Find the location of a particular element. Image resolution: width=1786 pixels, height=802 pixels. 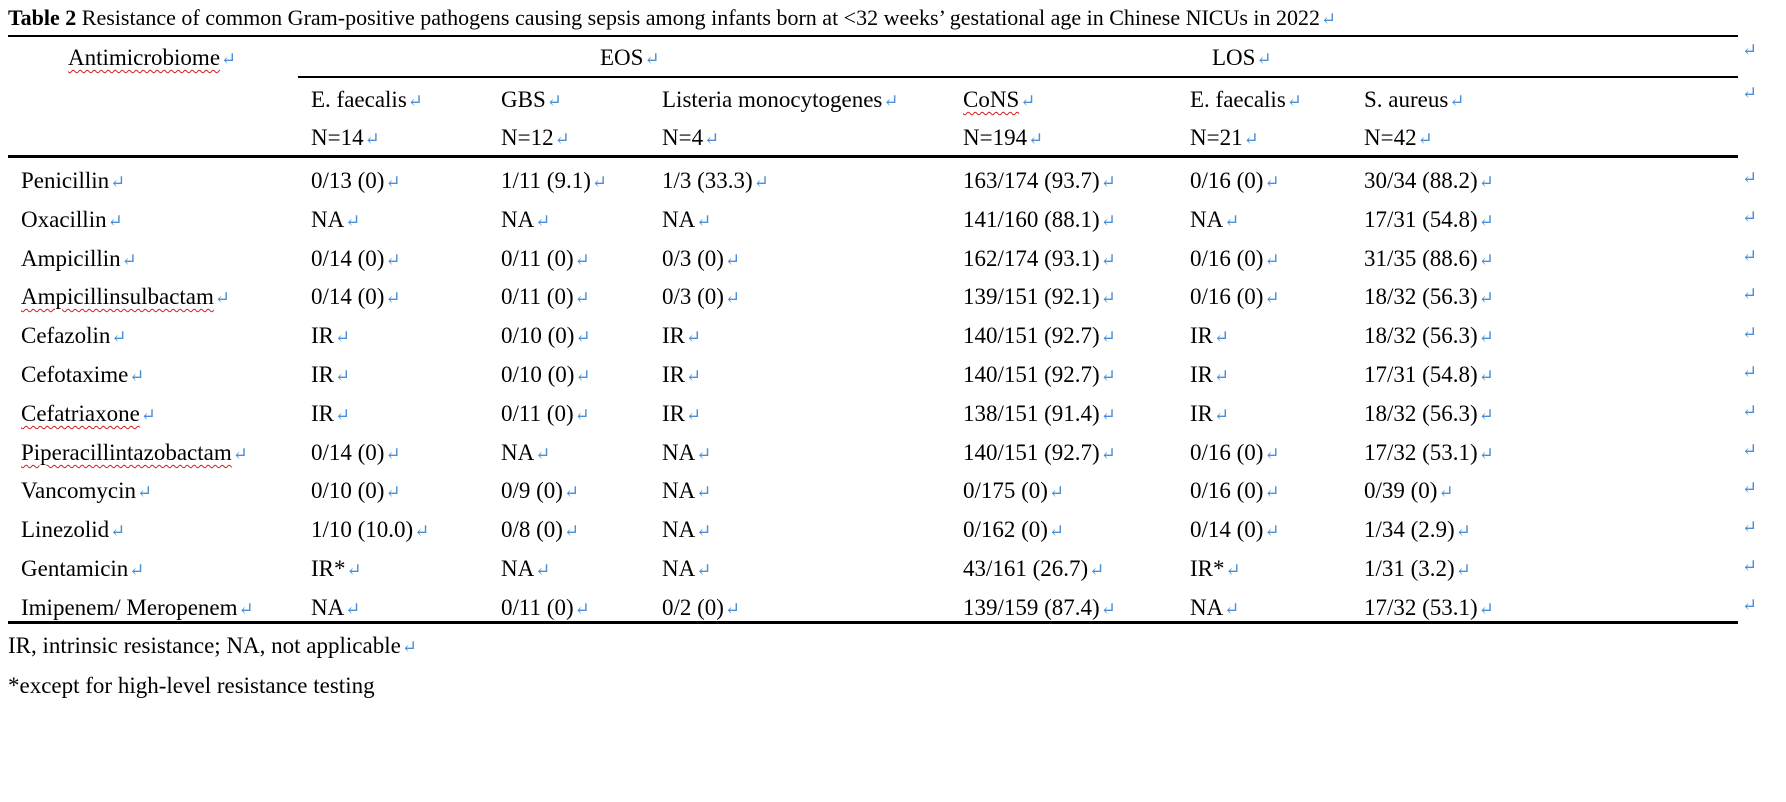

pathogen-count-header: N=14↵ is located at coordinates (345, 137).